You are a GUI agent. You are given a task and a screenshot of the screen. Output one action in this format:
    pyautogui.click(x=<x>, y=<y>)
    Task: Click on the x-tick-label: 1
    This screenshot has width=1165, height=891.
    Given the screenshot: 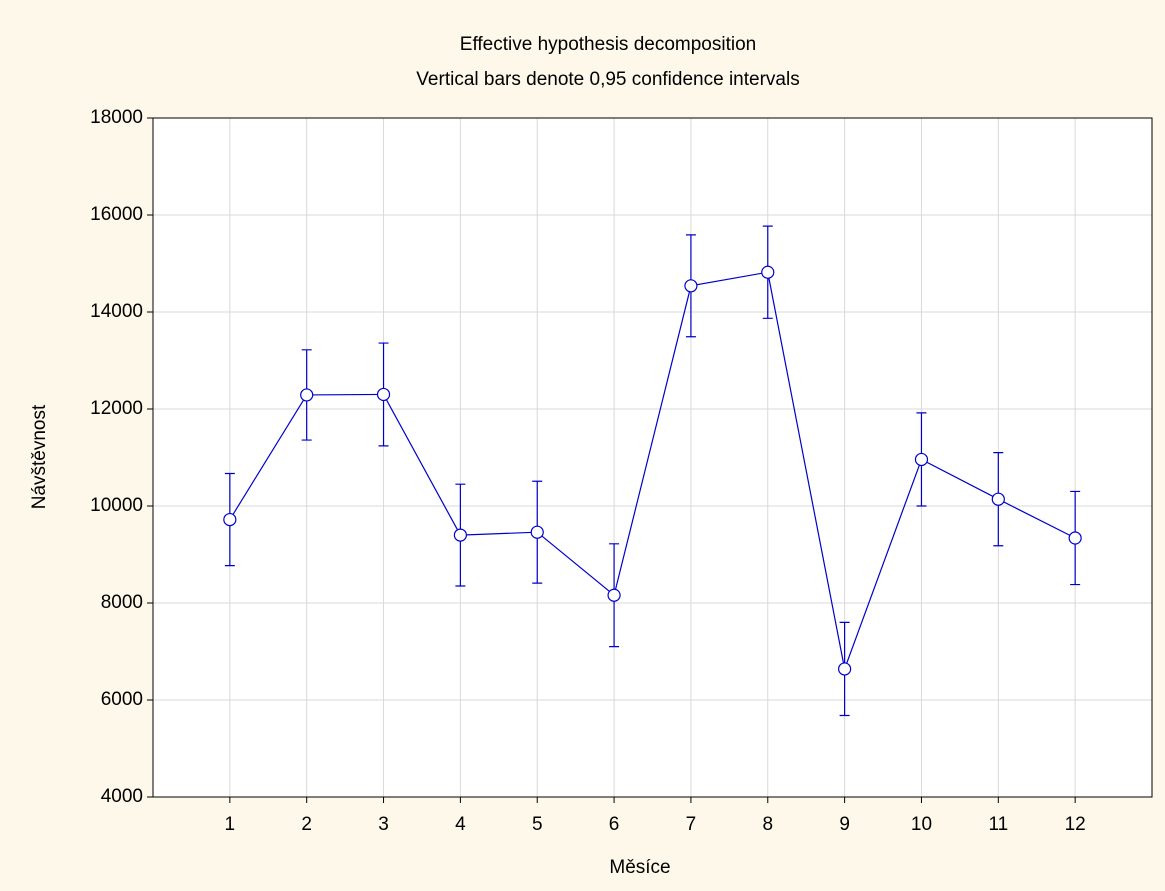 What is the action you would take?
    pyautogui.click(x=230, y=824)
    